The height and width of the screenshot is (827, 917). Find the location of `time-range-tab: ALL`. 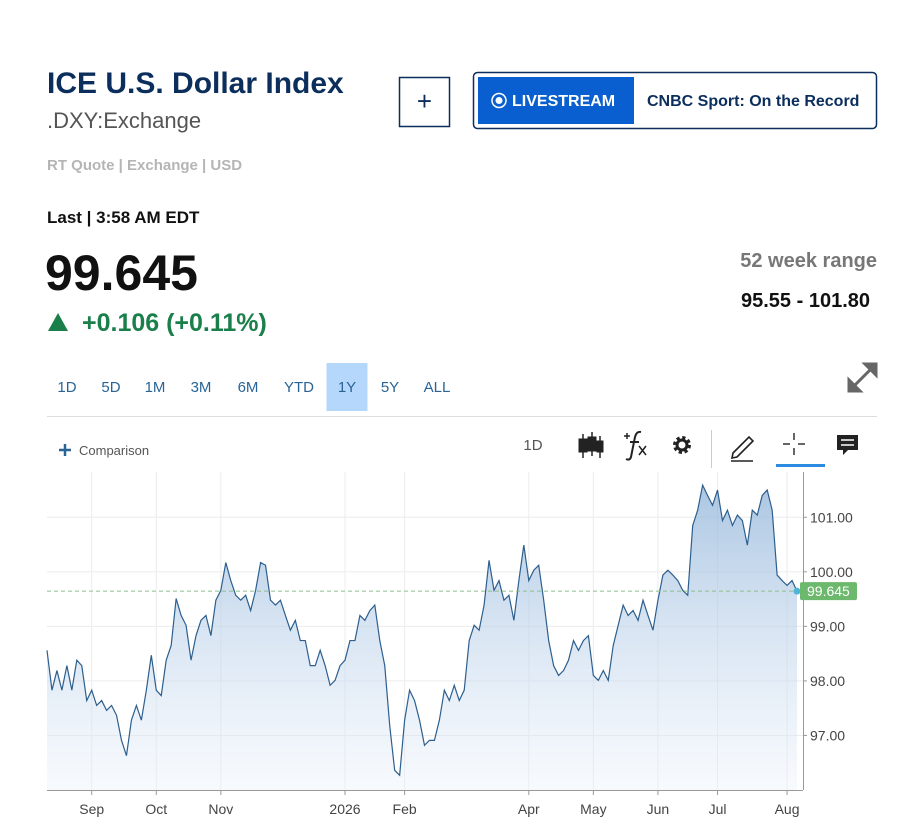

time-range-tab: ALL is located at coordinates (437, 387).